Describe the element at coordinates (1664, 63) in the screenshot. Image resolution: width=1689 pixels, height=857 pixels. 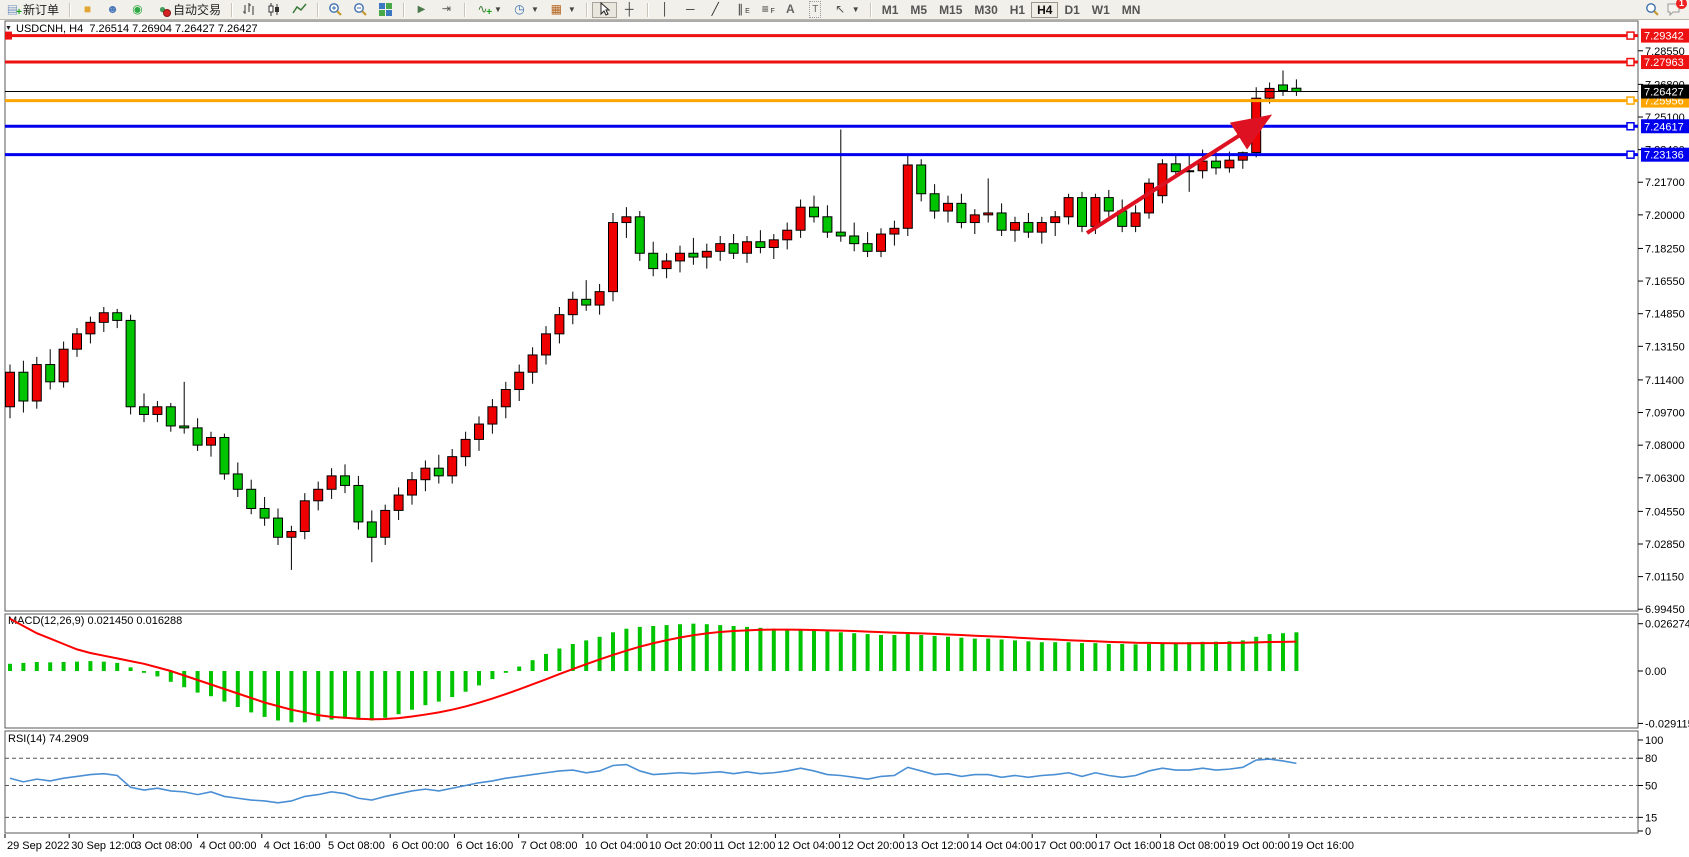
I see `svg-text: 7.27963` at that location.